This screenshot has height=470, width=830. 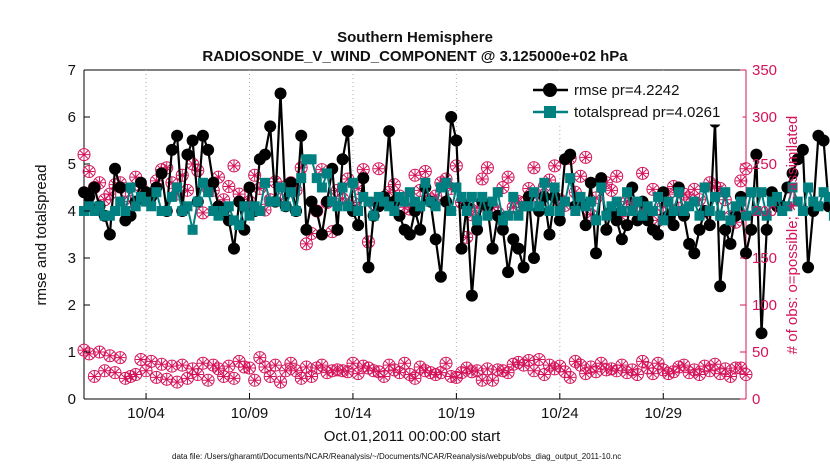 I want to click on y-right-tick-label: 100, so click(x=764, y=305).